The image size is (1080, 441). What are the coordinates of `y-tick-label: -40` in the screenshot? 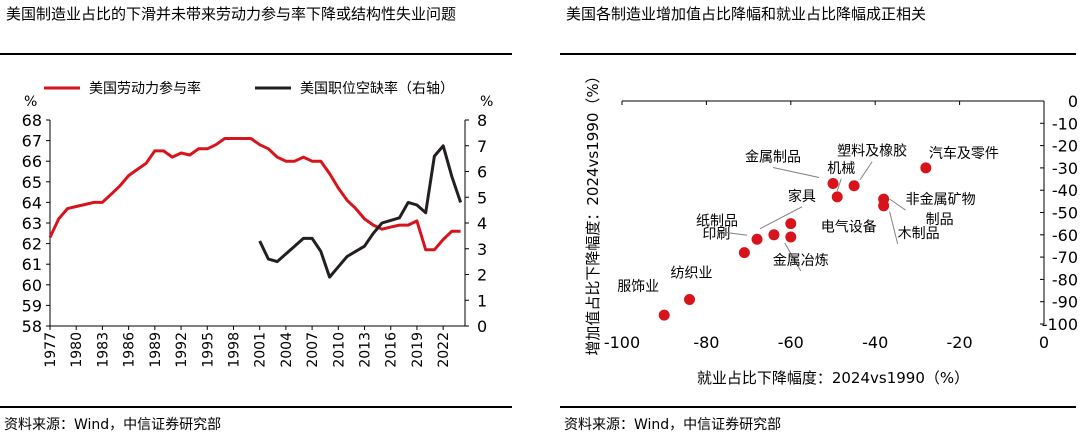 It's located at (1065, 190).